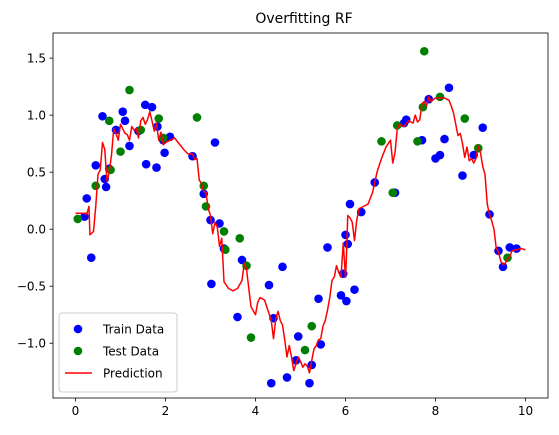 The height and width of the screenshot is (435, 559). I want to click on y-tick-label: −0.5, so click(31, 287).